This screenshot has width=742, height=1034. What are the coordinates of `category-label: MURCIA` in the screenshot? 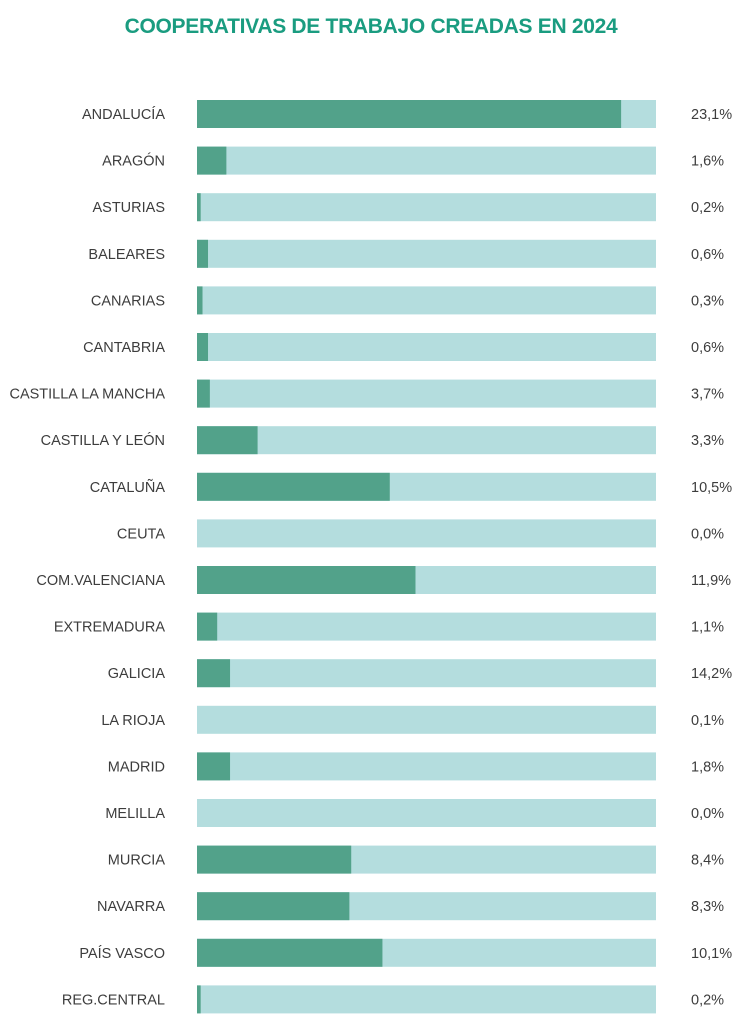 It's located at (137, 861).